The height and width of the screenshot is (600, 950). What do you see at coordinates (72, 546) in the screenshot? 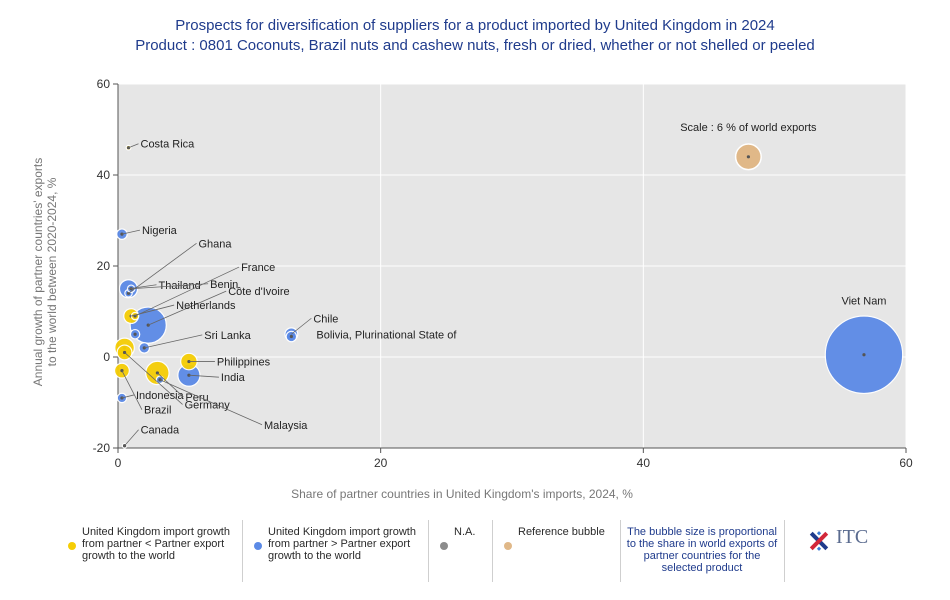
I see `yellow-dot-icon` at bounding box center [72, 546].